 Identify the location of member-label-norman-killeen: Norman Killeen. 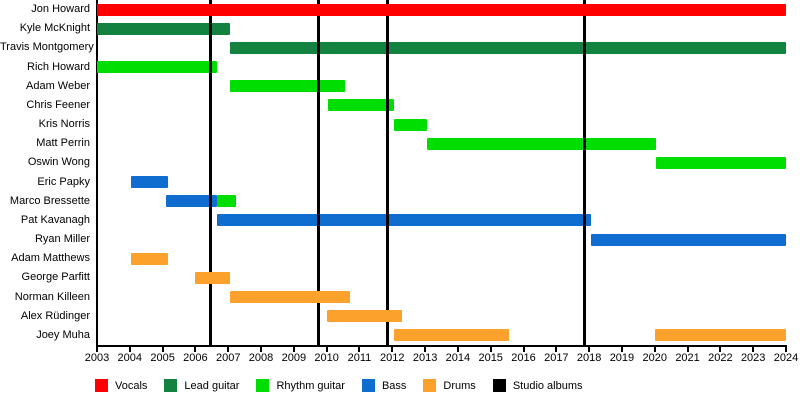
(52, 296).